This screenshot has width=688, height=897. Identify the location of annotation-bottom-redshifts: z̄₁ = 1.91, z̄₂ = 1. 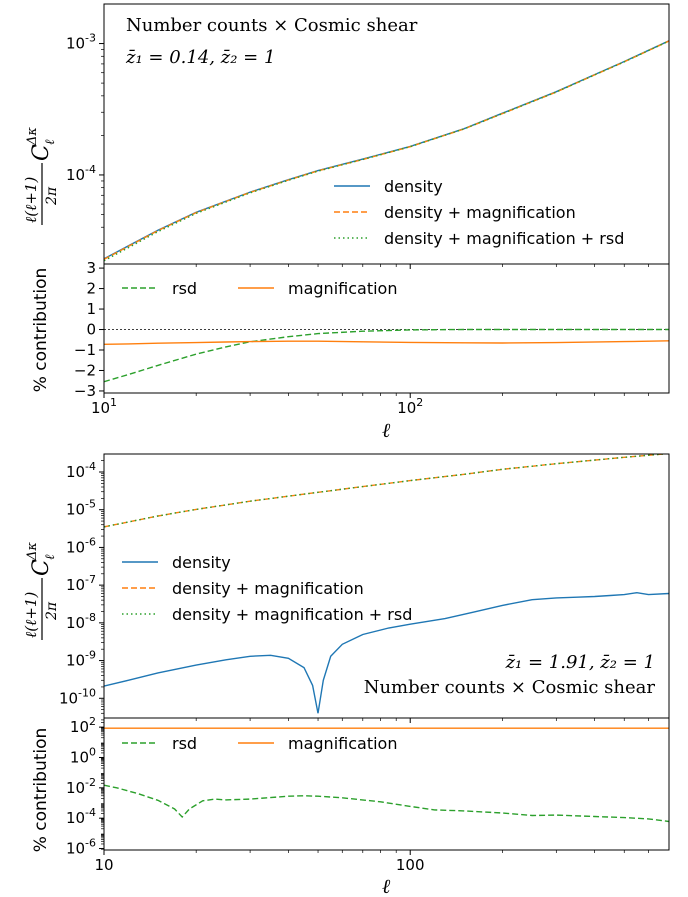
(580, 662).